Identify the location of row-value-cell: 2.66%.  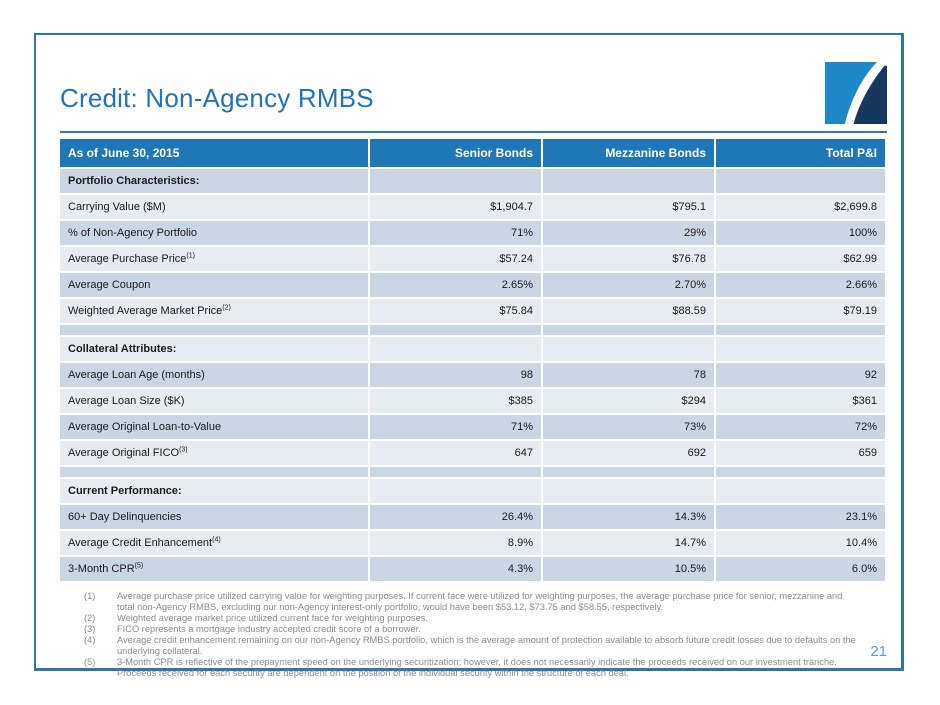
(800, 285).